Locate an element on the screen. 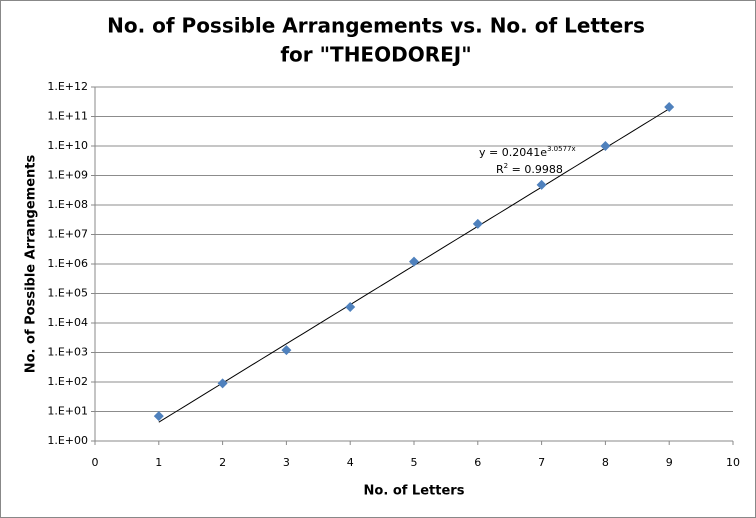  r-squared: R2 = 0.9988 is located at coordinates (529, 169).